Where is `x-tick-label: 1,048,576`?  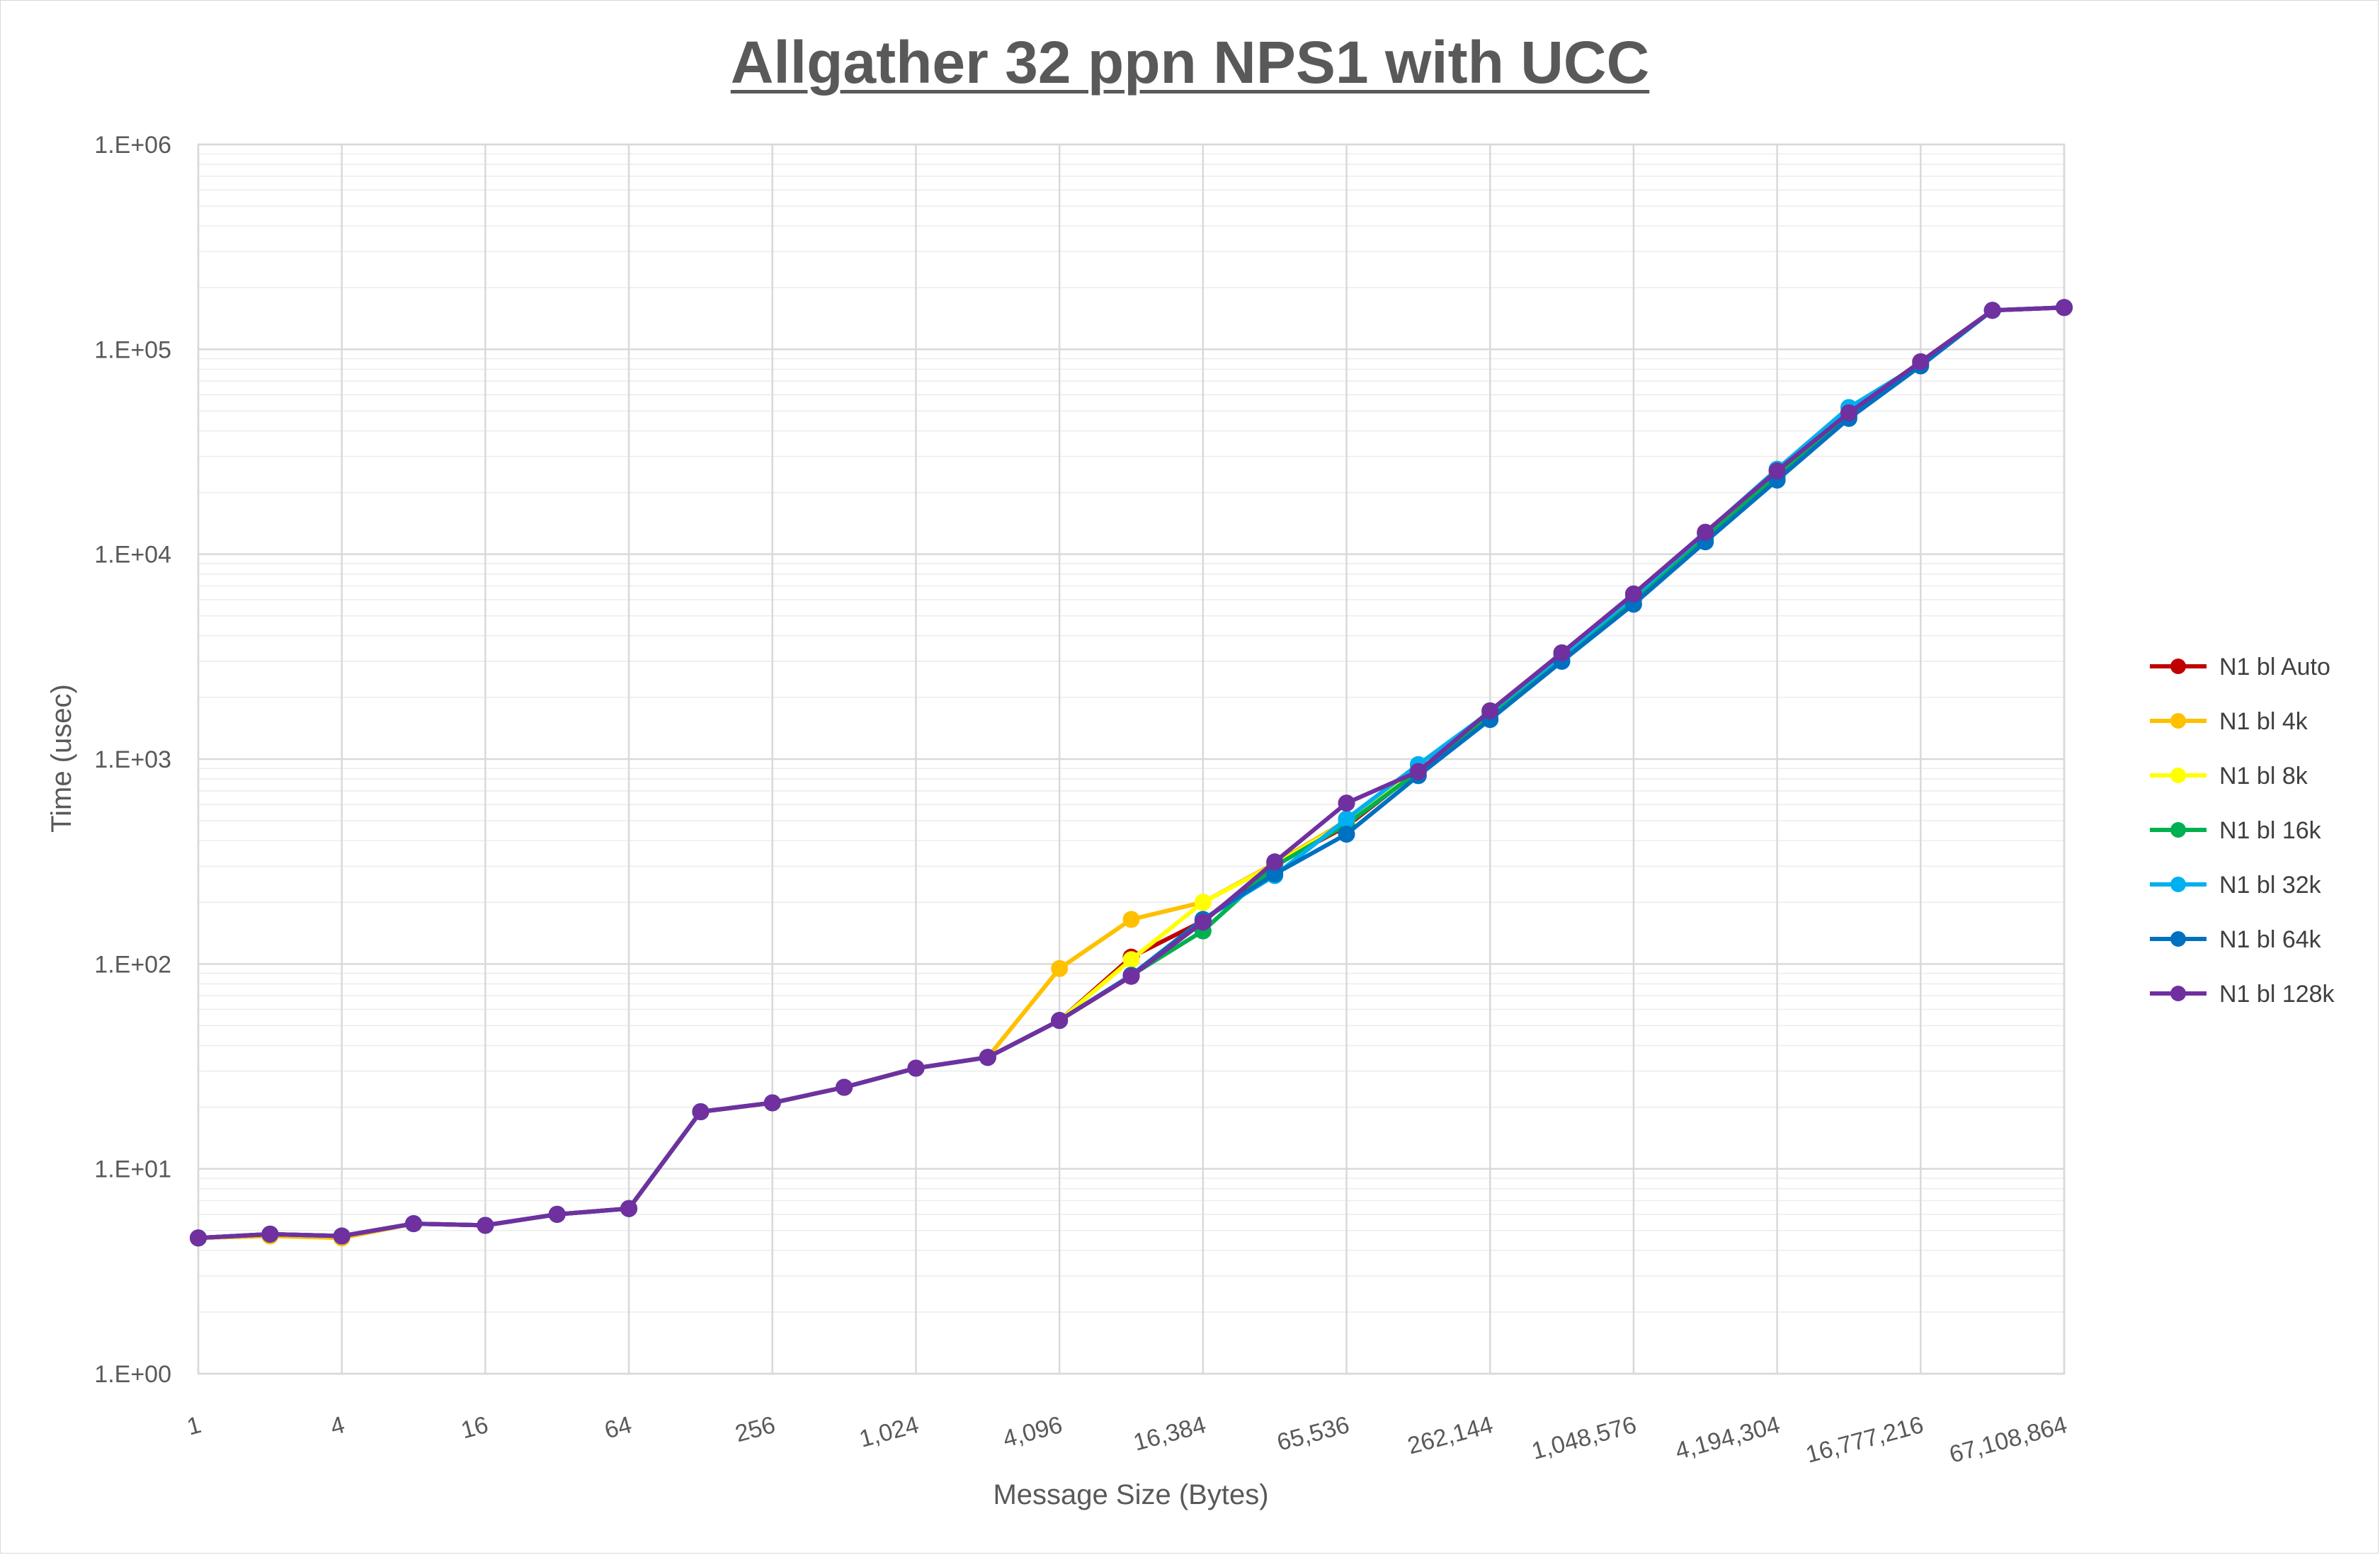 x-tick-label: 1,048,576 is located at coordinates (1584, 1438).